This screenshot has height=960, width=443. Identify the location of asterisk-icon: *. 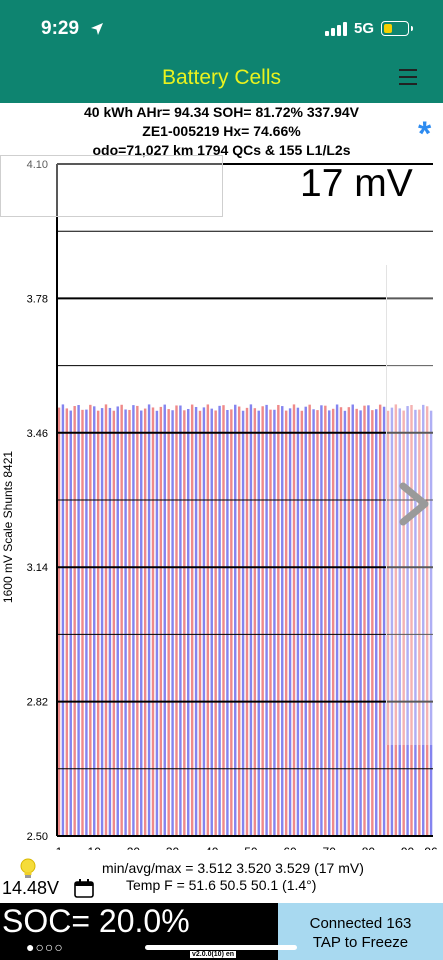
(425, 134).